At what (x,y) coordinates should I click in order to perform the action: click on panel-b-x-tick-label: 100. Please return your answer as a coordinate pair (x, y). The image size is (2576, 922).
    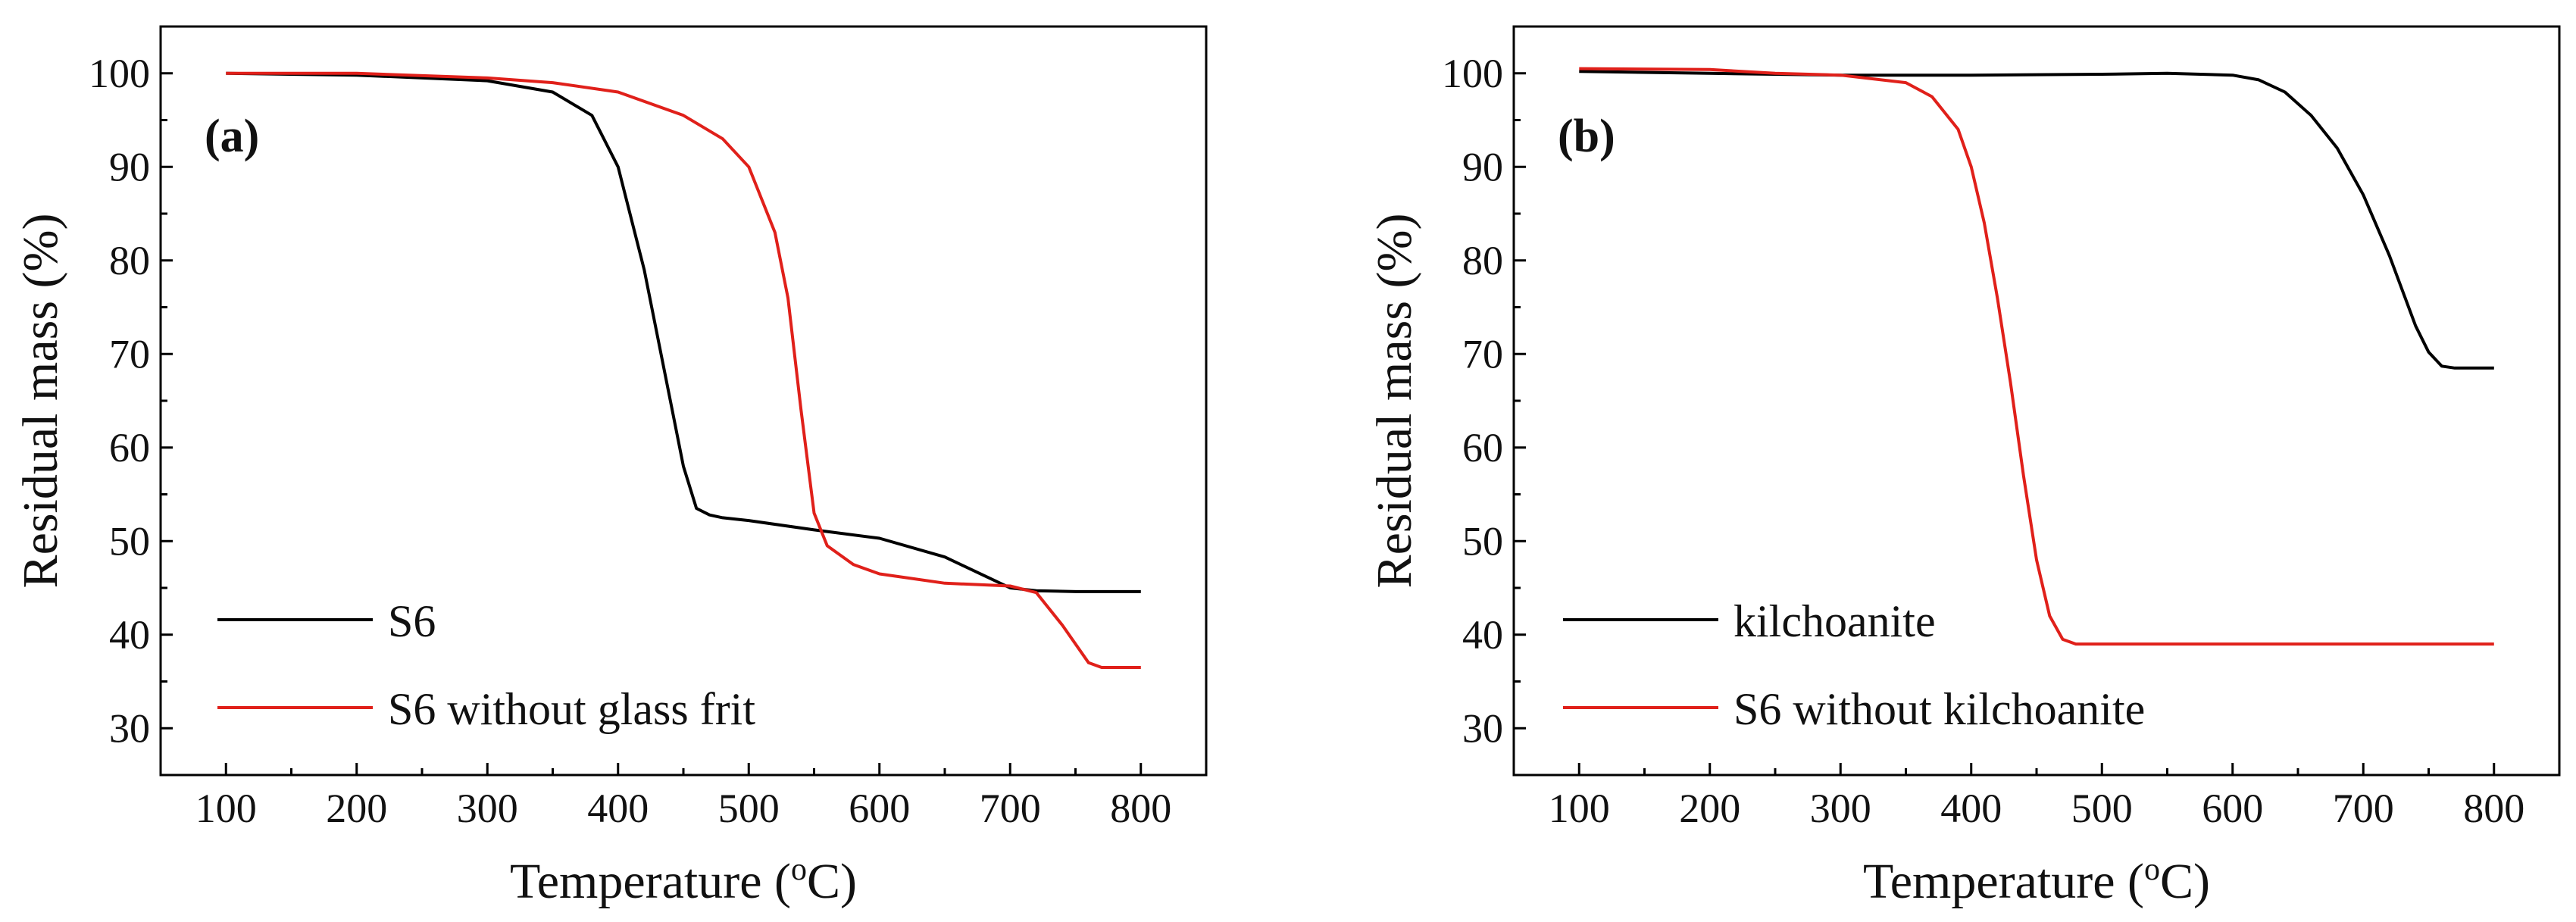
    Looking at the image, I should click on (1579, 808).